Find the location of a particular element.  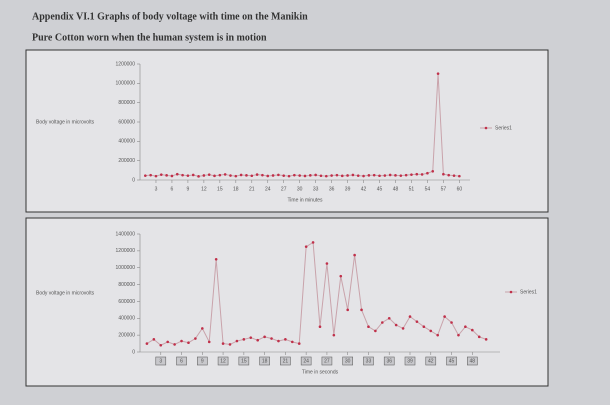

y-tick-label: 400000 is located at coordinates (126, 142).